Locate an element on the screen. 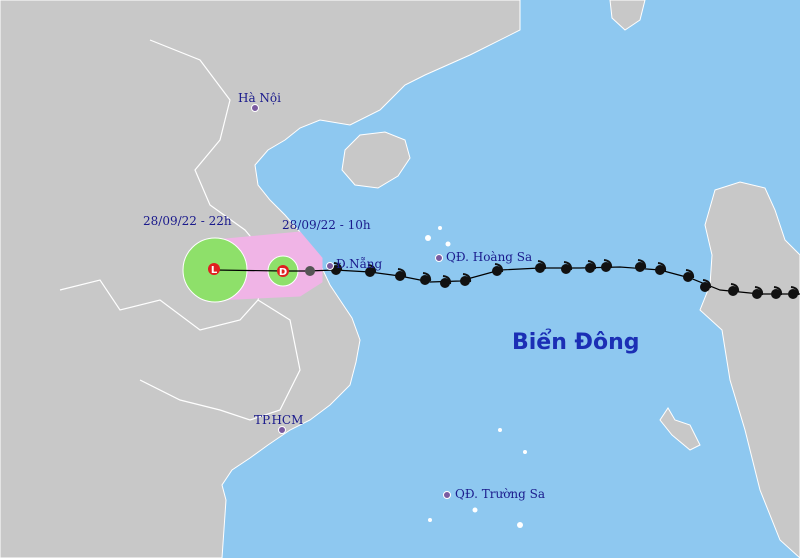 This screenshot has width=800, height=558. label-danang: Đ.Nẵng is located at coordinates (359, 264).